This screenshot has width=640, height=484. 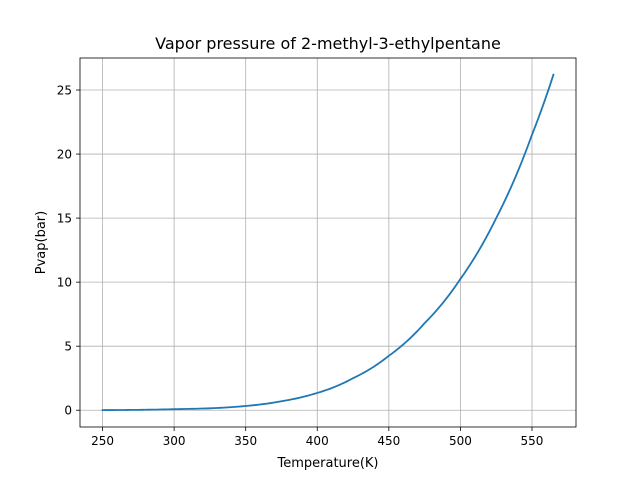 I want to click on x-axis-label: Temperature(K), so click(x=327, y=463).